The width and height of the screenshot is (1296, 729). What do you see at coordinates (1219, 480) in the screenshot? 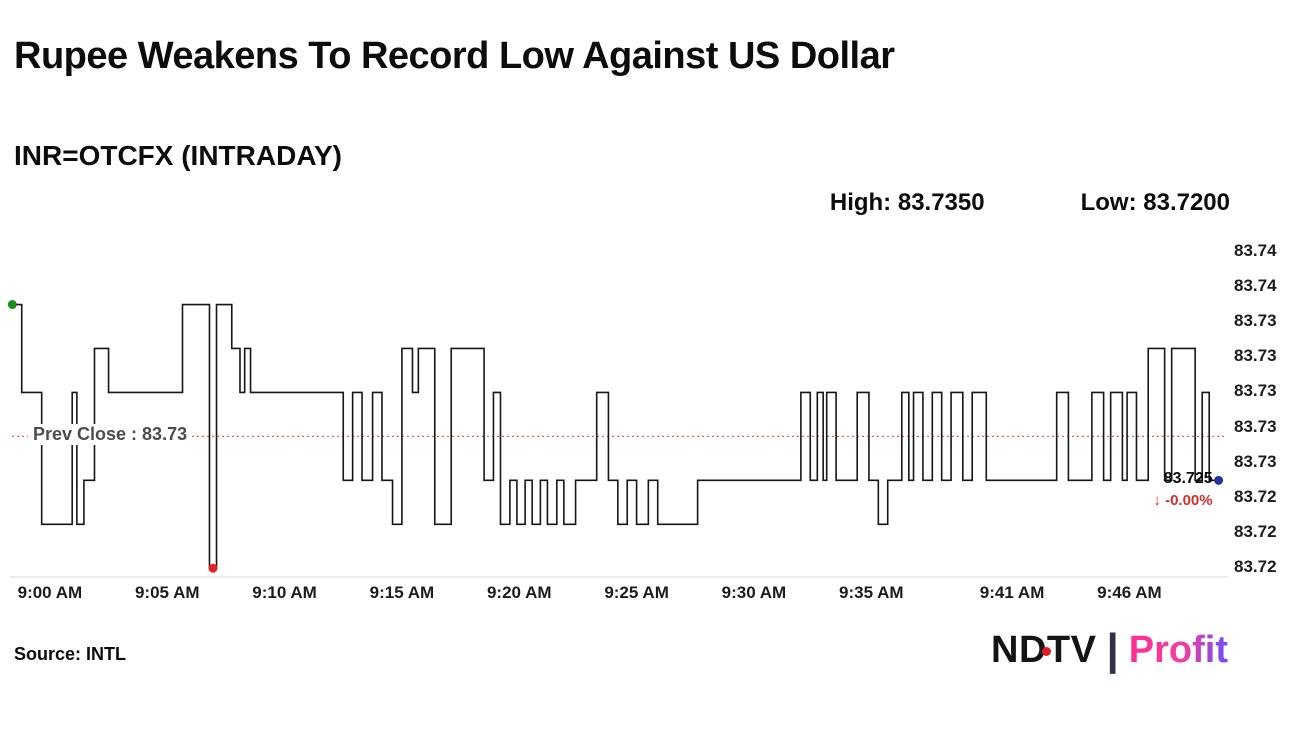
I see `last-price-marker` at bounding box center [1219, 480].